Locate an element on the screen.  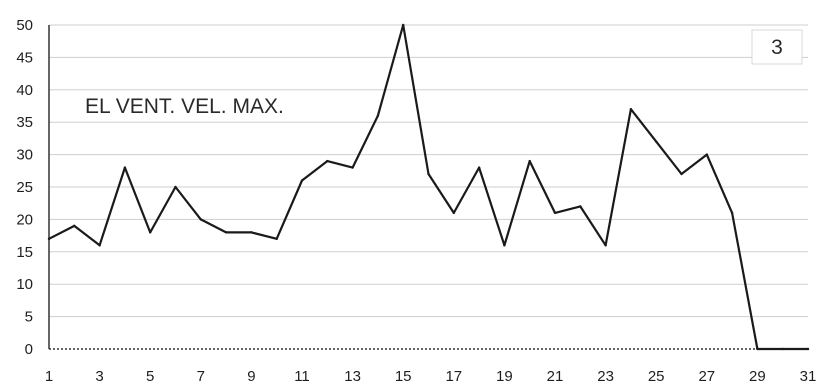
y-tick-label: 25 is located at coordinates (24, 187).